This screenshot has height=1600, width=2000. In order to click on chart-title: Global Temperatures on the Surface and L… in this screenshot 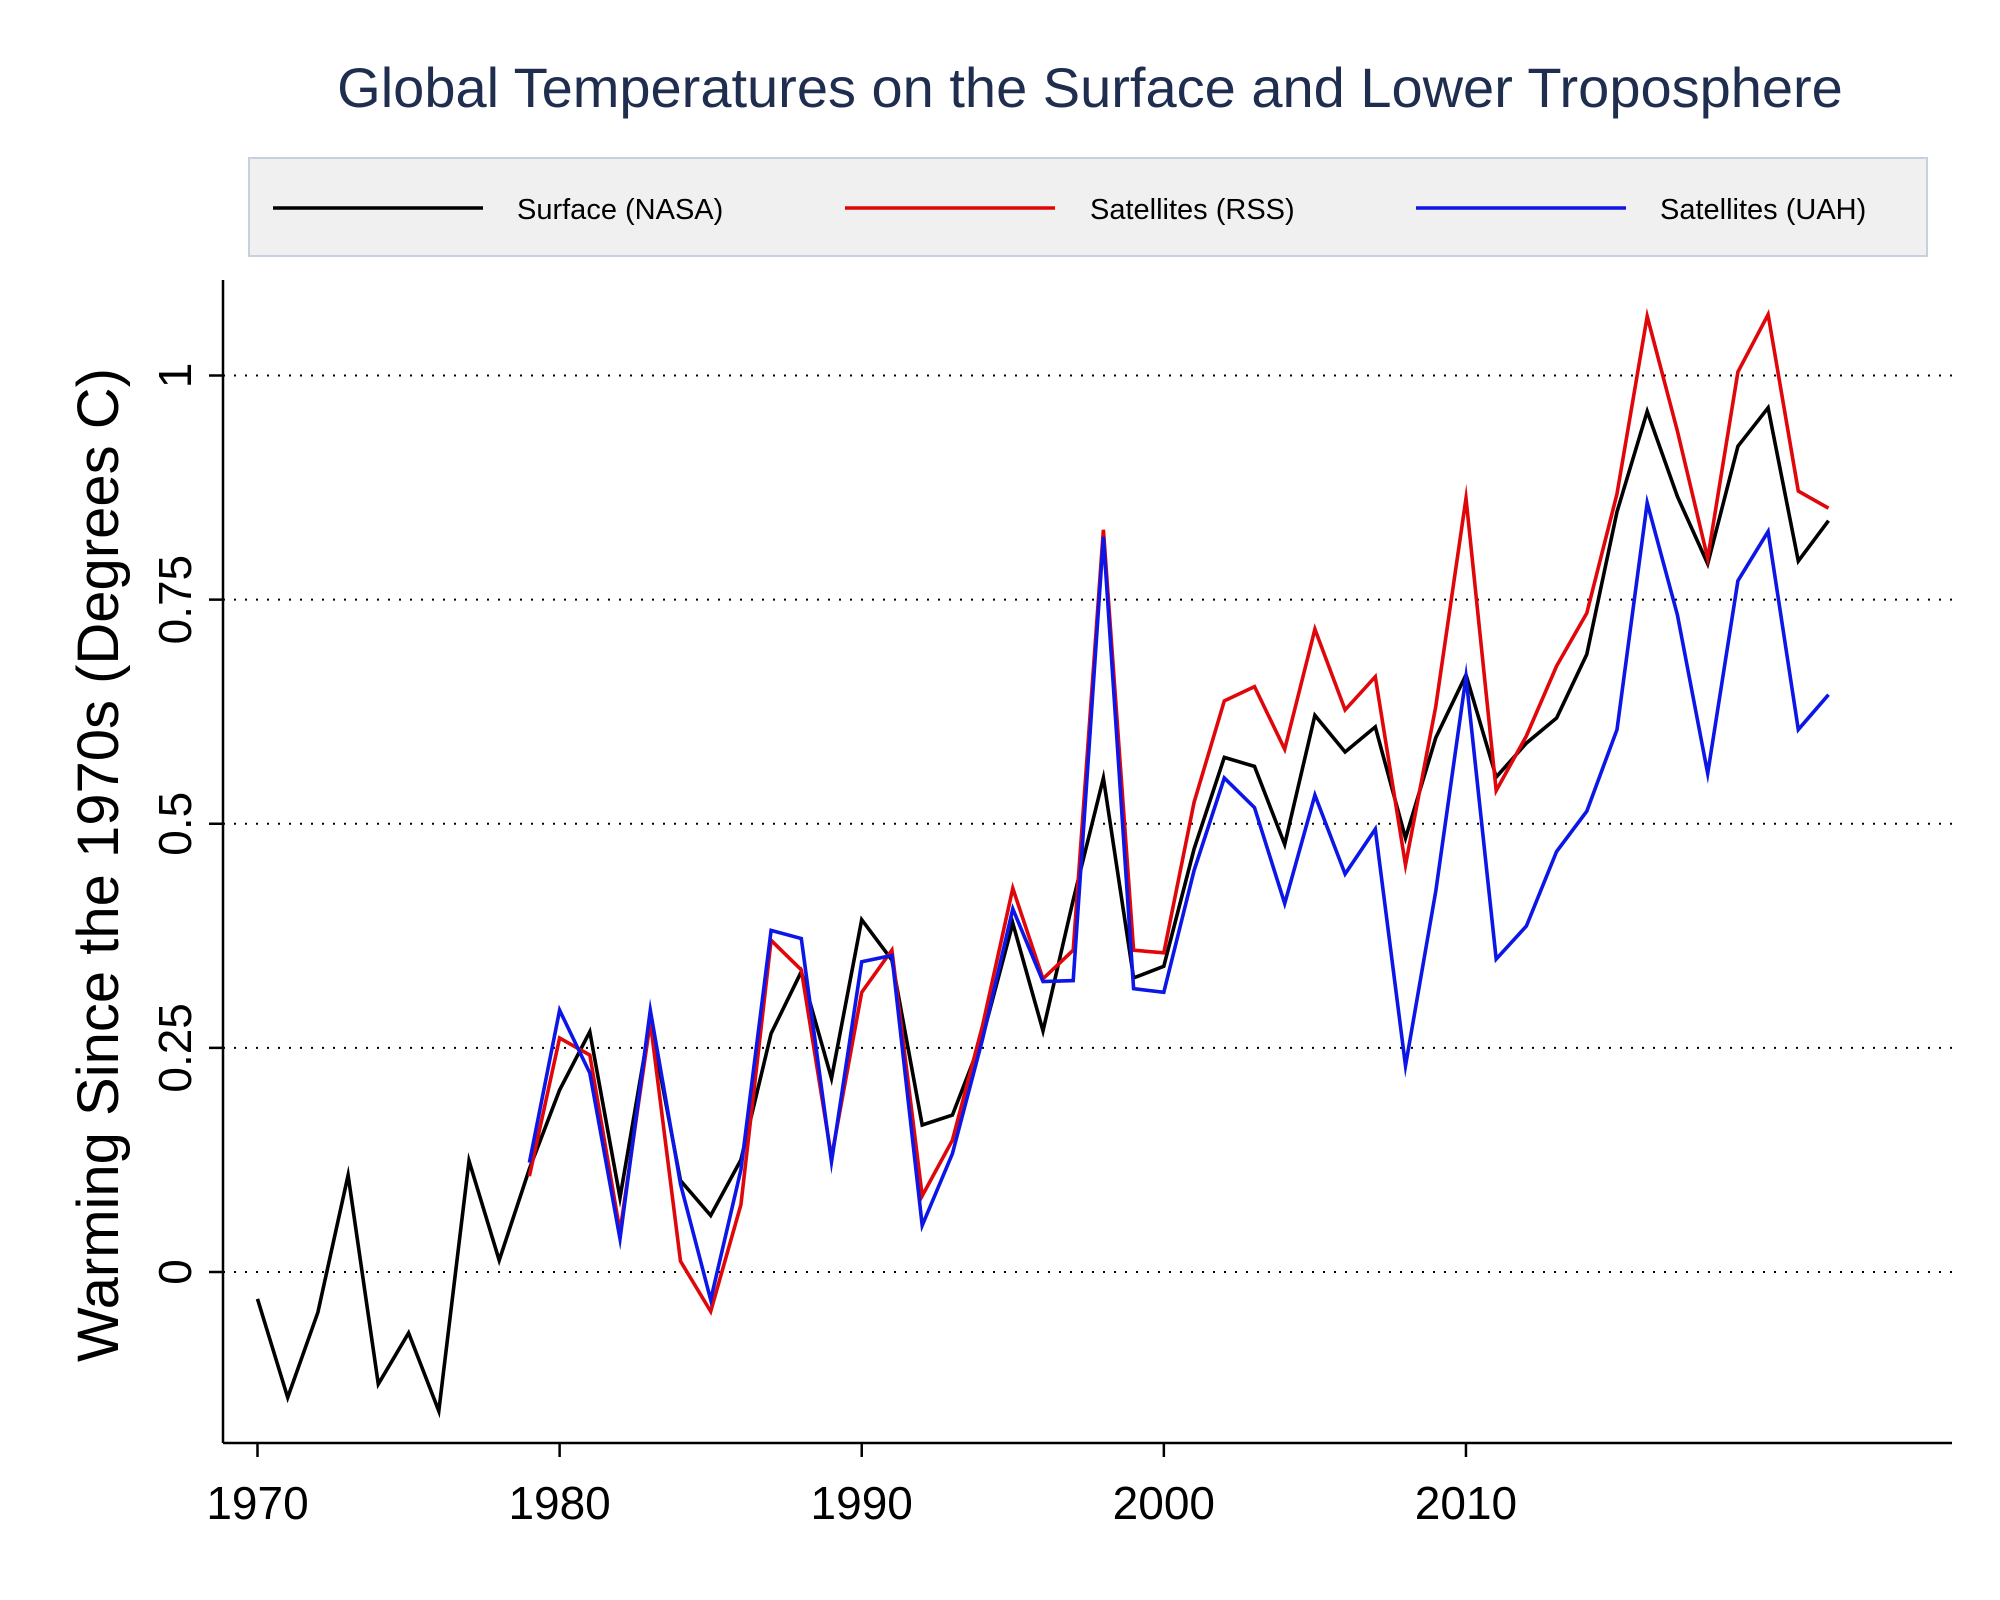, I will do `click(1090, 87)`.